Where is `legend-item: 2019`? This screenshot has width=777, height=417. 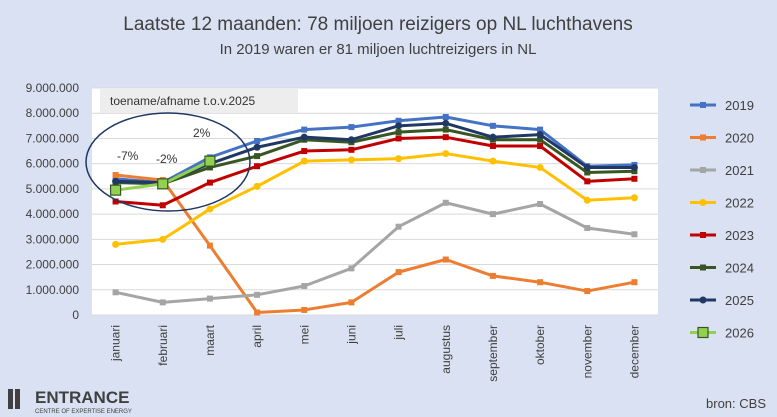 legend-item: 2019 is located at coordinates (722, 105).